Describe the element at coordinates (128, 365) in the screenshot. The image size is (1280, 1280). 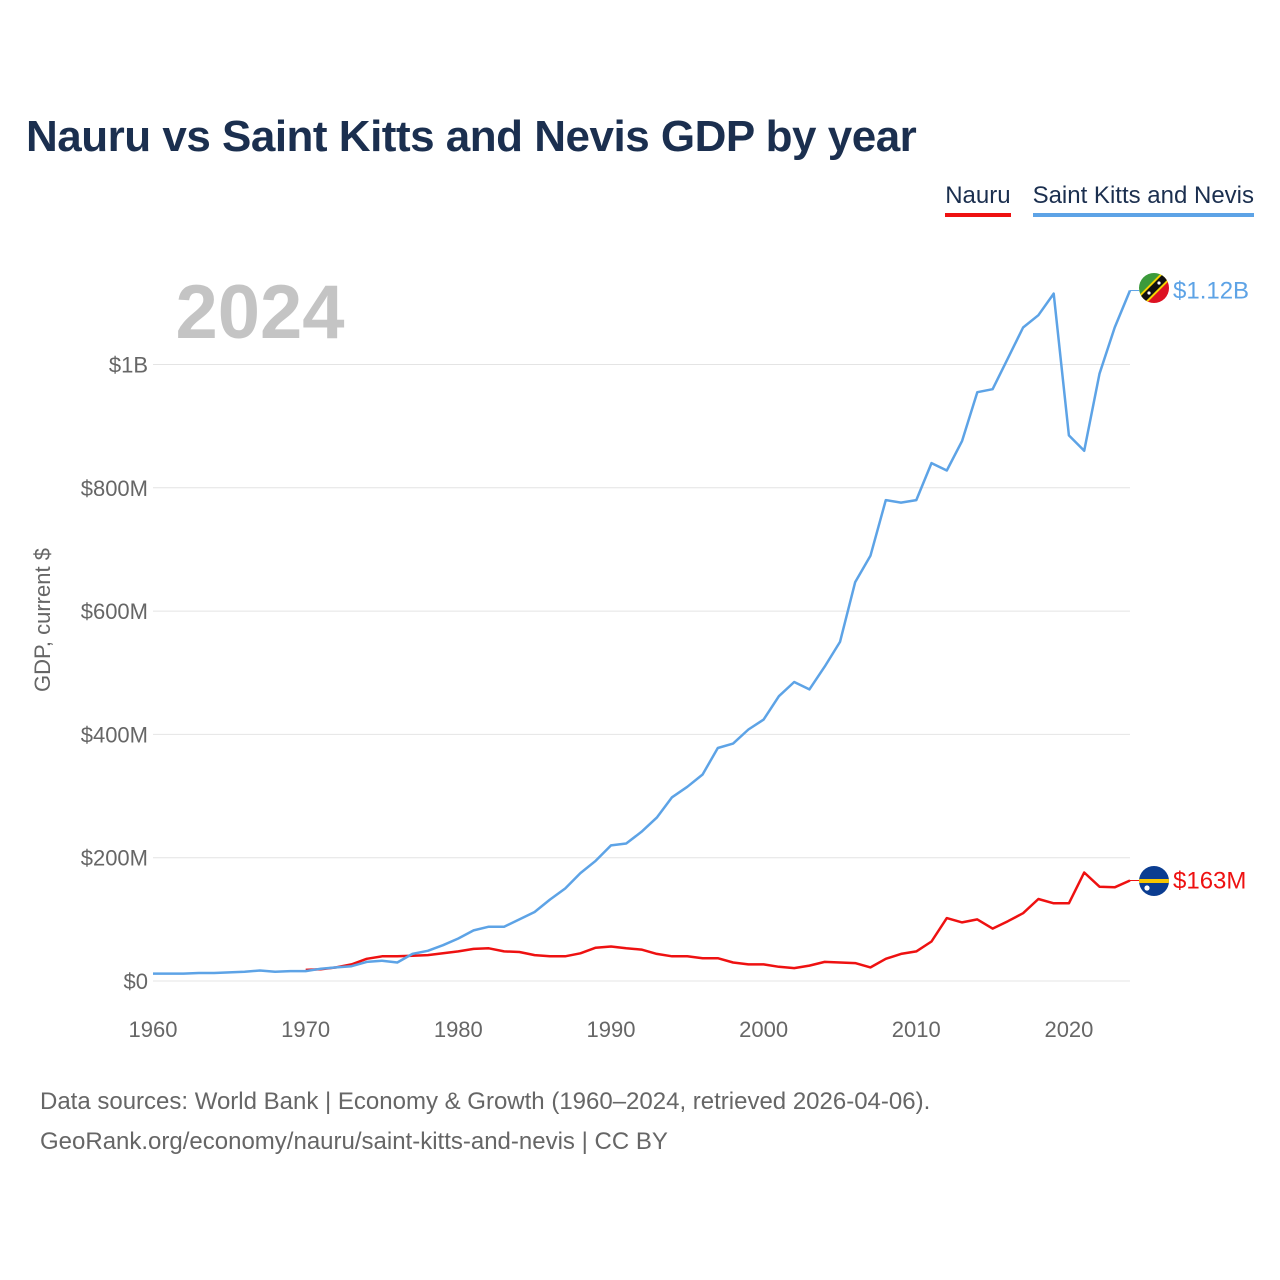
I see `y-tick-label: $1B` at that location.